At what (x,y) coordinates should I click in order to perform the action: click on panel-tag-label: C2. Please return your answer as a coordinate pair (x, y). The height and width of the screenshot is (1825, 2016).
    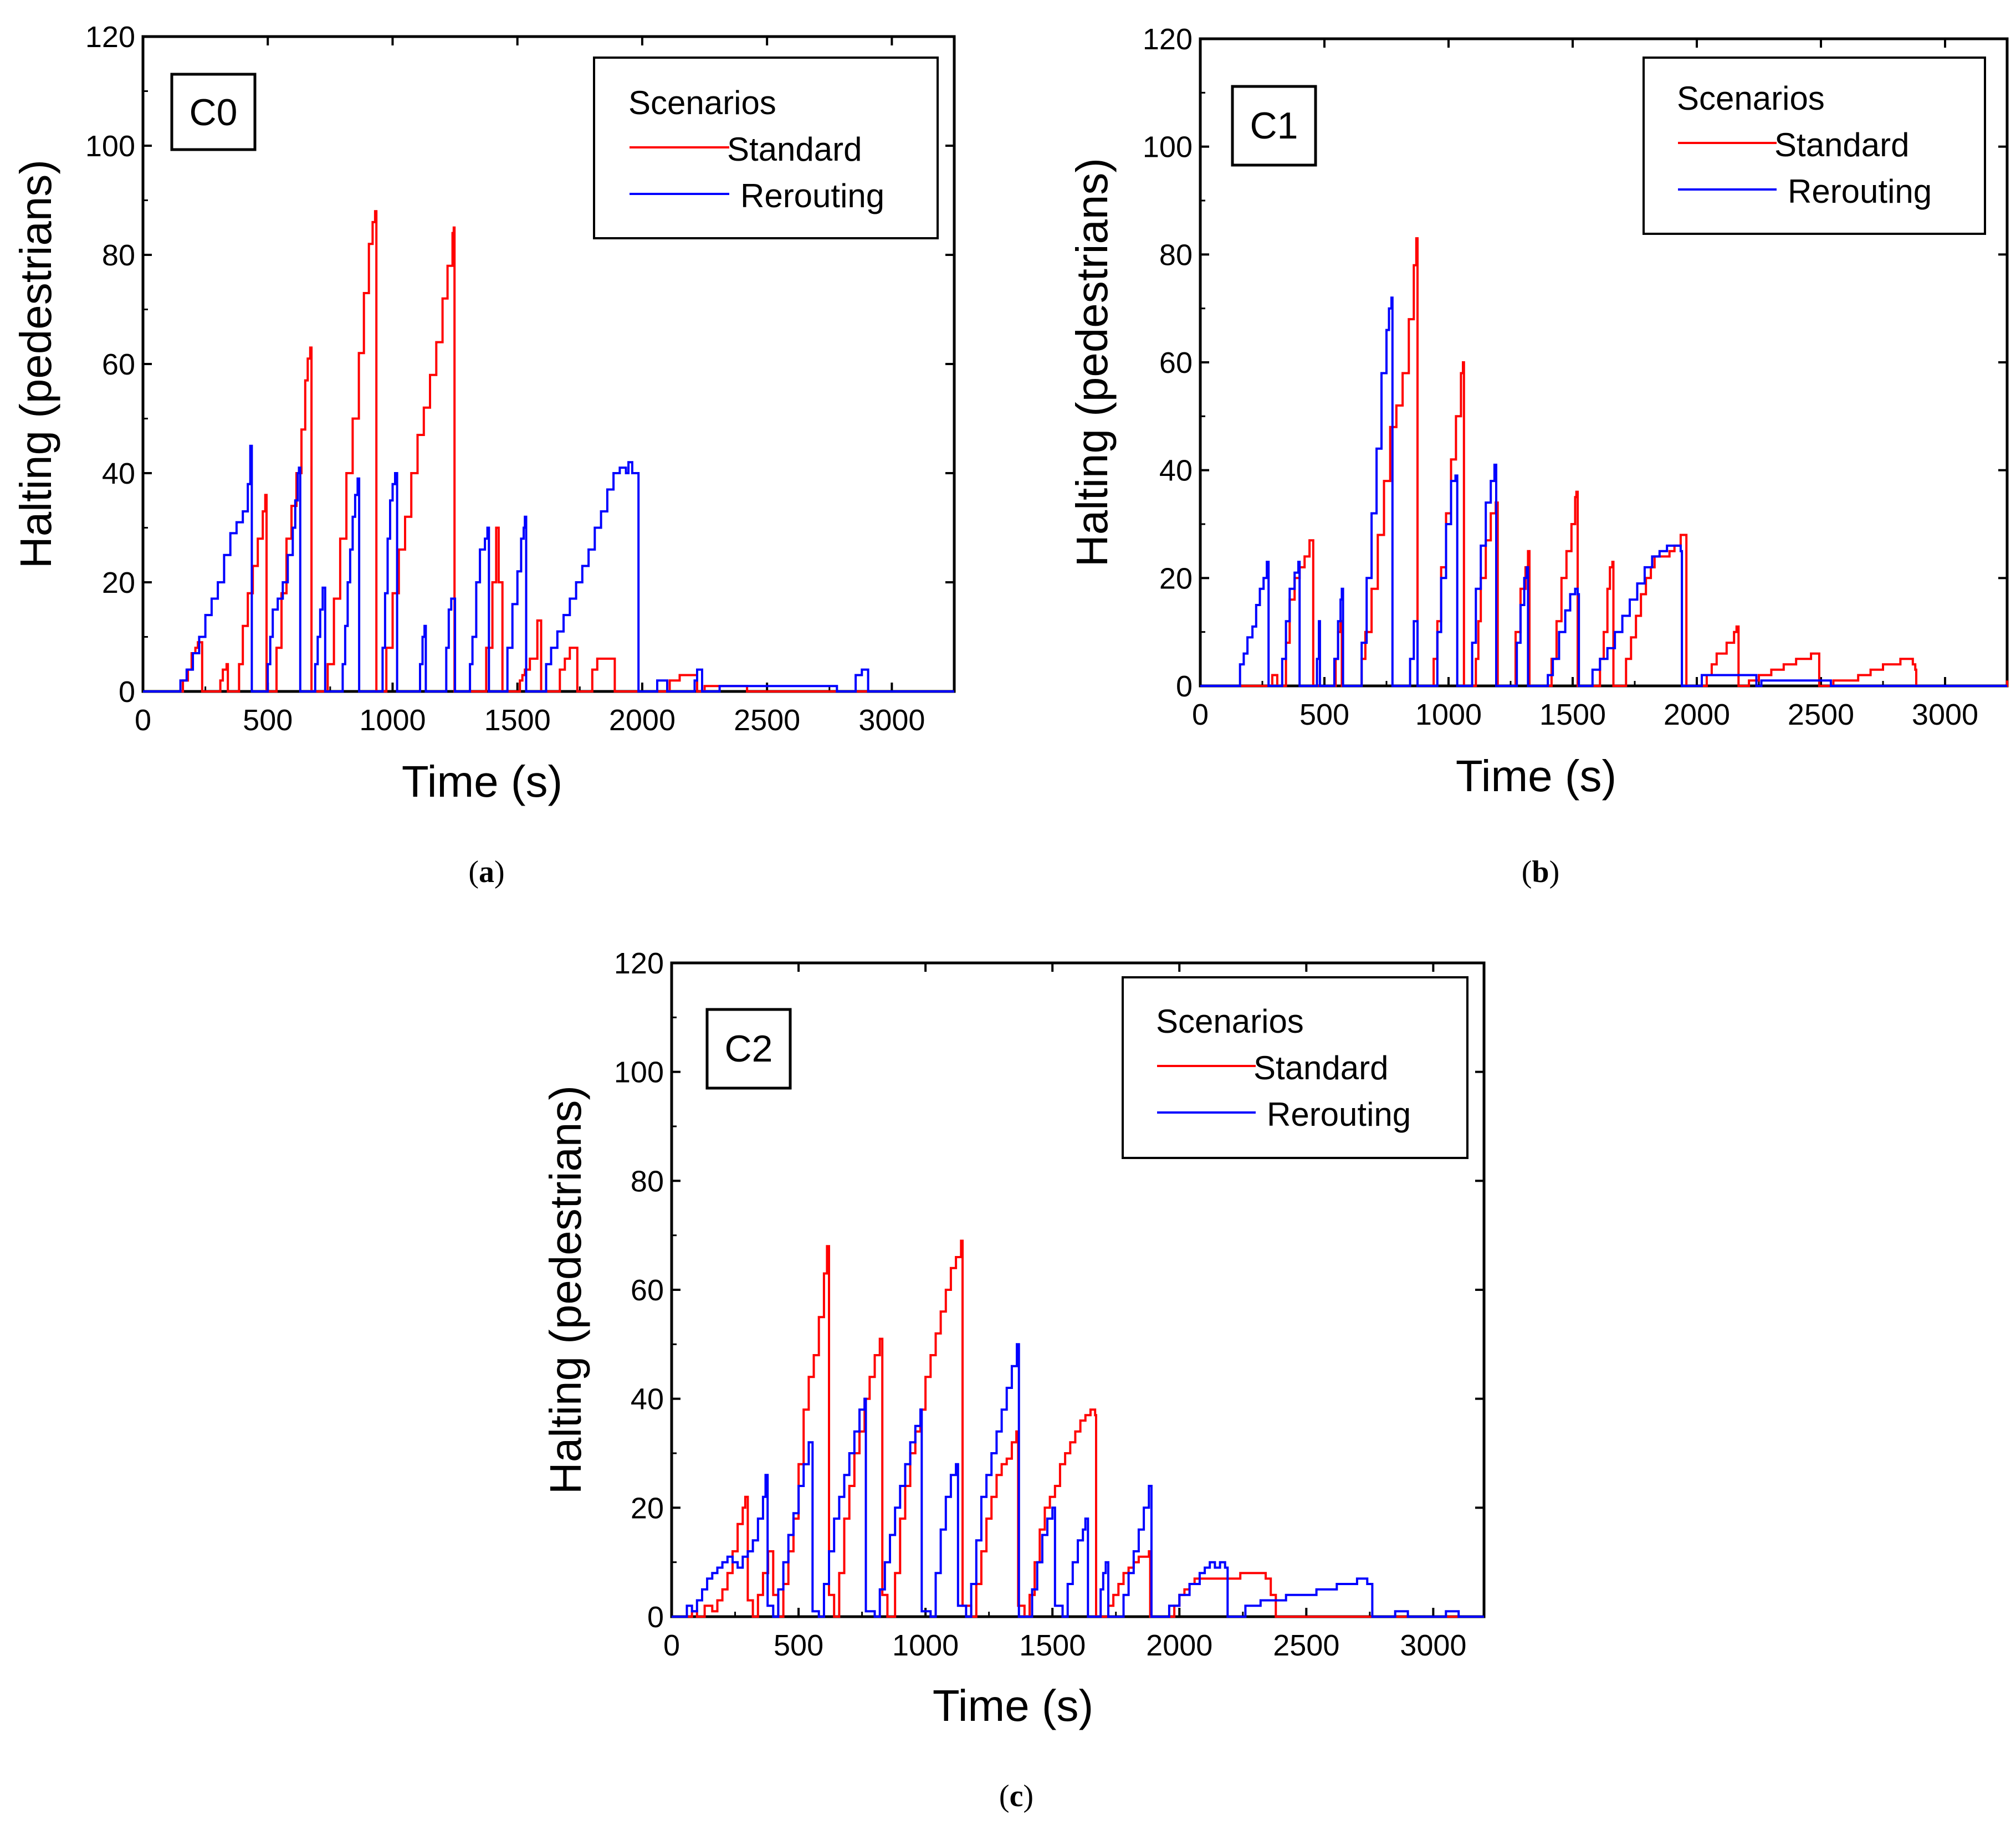
    Looking at the image, I should click on (749, 1049).